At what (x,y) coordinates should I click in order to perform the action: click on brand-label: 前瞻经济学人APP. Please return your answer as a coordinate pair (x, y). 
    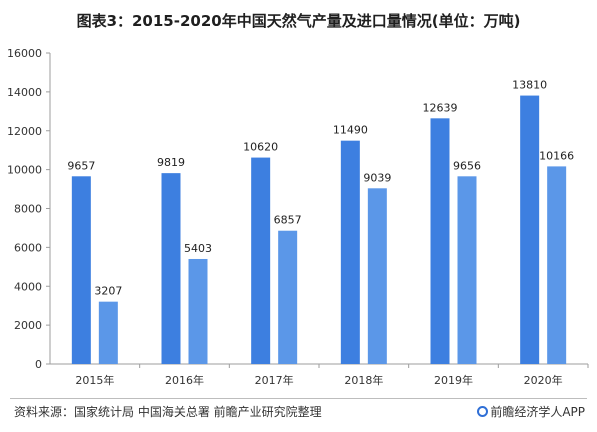
    Looking at the image, I should click on (531, 411).